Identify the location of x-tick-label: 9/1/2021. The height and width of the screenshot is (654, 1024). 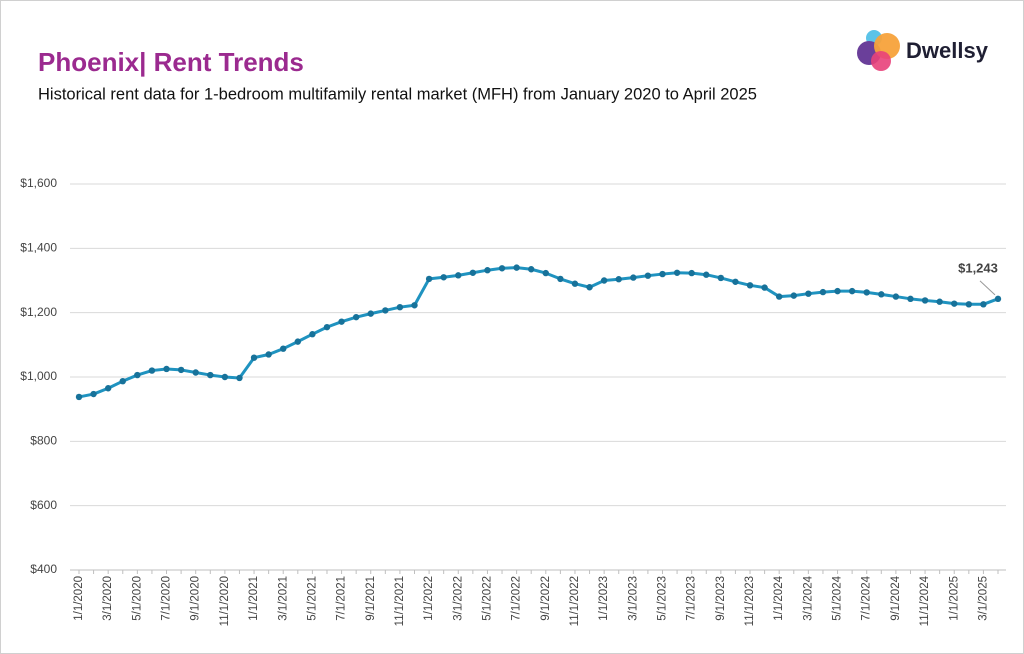
(371, 598).